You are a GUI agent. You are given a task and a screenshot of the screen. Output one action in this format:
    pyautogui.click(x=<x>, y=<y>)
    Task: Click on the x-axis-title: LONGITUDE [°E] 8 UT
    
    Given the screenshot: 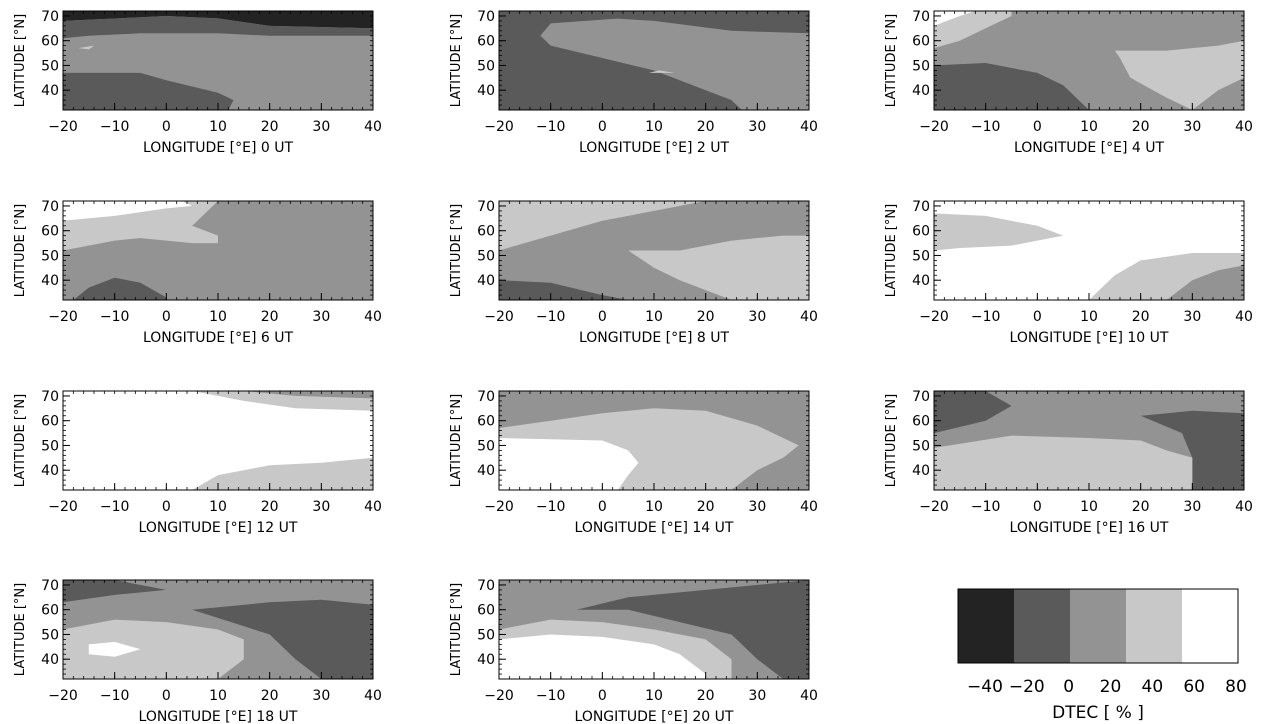 What is the action you would take?
    pyautogui.click(x=654, y=338)
    